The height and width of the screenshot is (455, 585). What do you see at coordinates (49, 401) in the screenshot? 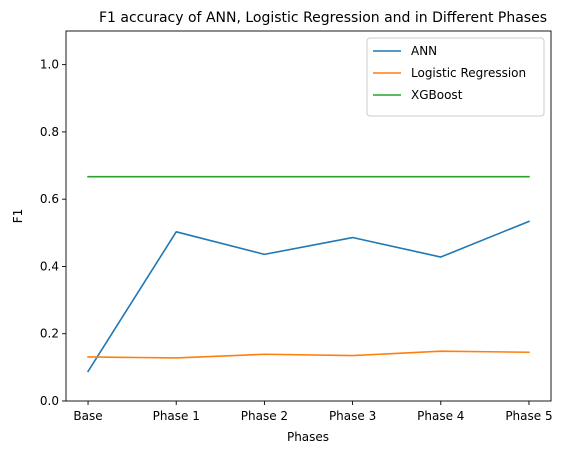
I see `y-tick-label: 0.0` at bounding box center [49, 401].